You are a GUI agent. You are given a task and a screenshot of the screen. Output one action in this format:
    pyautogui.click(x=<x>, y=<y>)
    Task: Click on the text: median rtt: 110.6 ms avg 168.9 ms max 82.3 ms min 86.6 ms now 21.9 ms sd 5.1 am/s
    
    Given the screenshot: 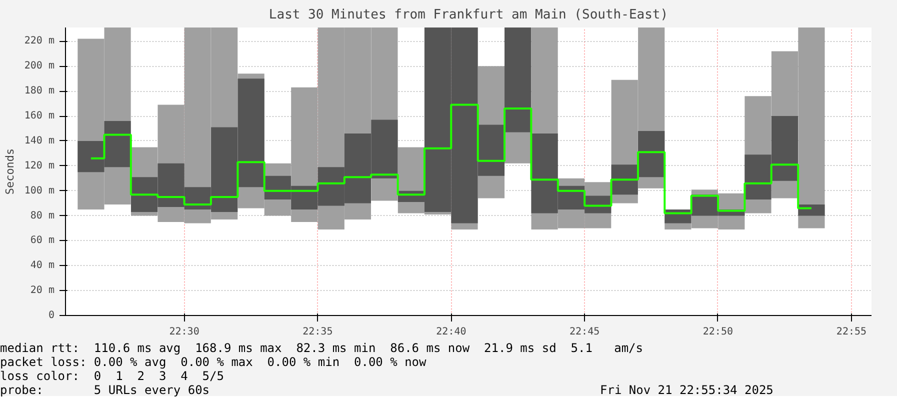 What is the action you would take?
    pyautogui.click(x=321, y=348)
    